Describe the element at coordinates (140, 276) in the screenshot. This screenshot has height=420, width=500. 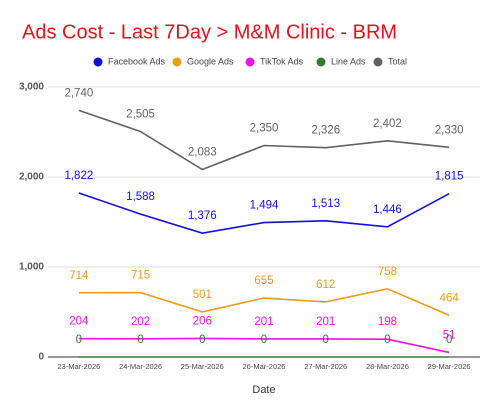
I see `data-label: 715` at that location.